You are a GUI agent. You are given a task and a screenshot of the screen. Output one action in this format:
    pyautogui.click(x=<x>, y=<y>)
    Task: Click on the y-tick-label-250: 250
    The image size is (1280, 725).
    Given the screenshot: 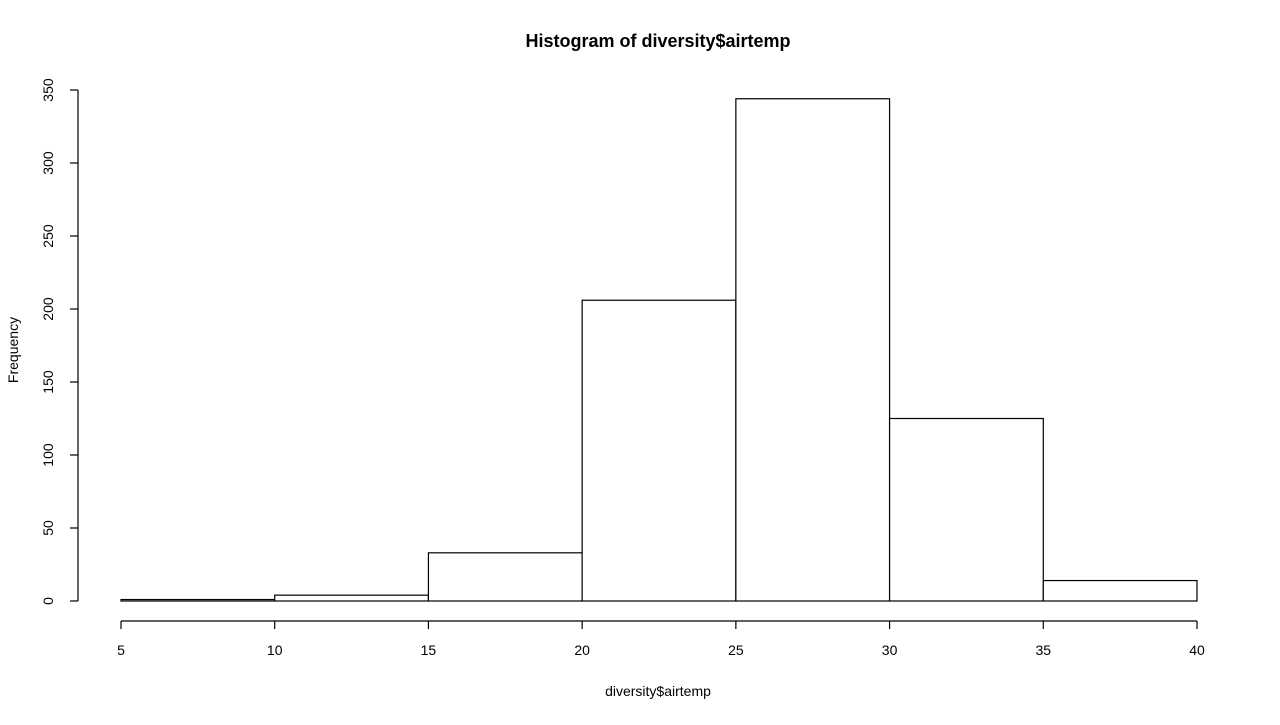 What is the action you would take?
    pyautogui.click(x=48, y=236)
    